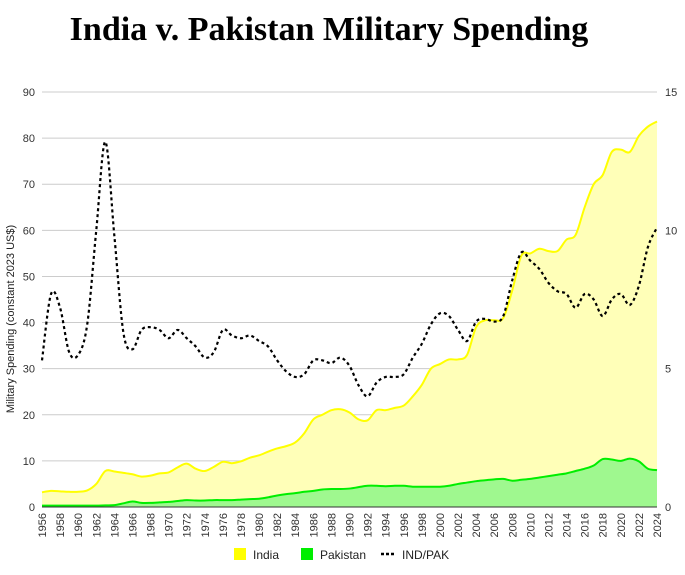 This screenshot has width=685, height=575. What do you see at coordinates (668, 508) in the screenshot?
I see `y2-tick-label: 0` at bounding box center [668, 508].